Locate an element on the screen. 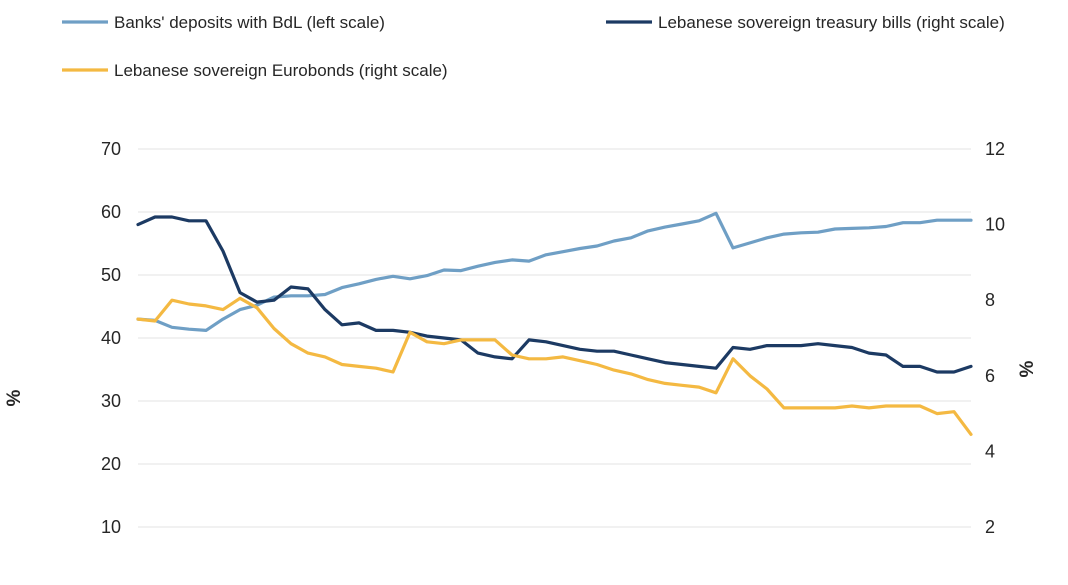  right-tick-label: 8 is located at coordinates (990, 300).